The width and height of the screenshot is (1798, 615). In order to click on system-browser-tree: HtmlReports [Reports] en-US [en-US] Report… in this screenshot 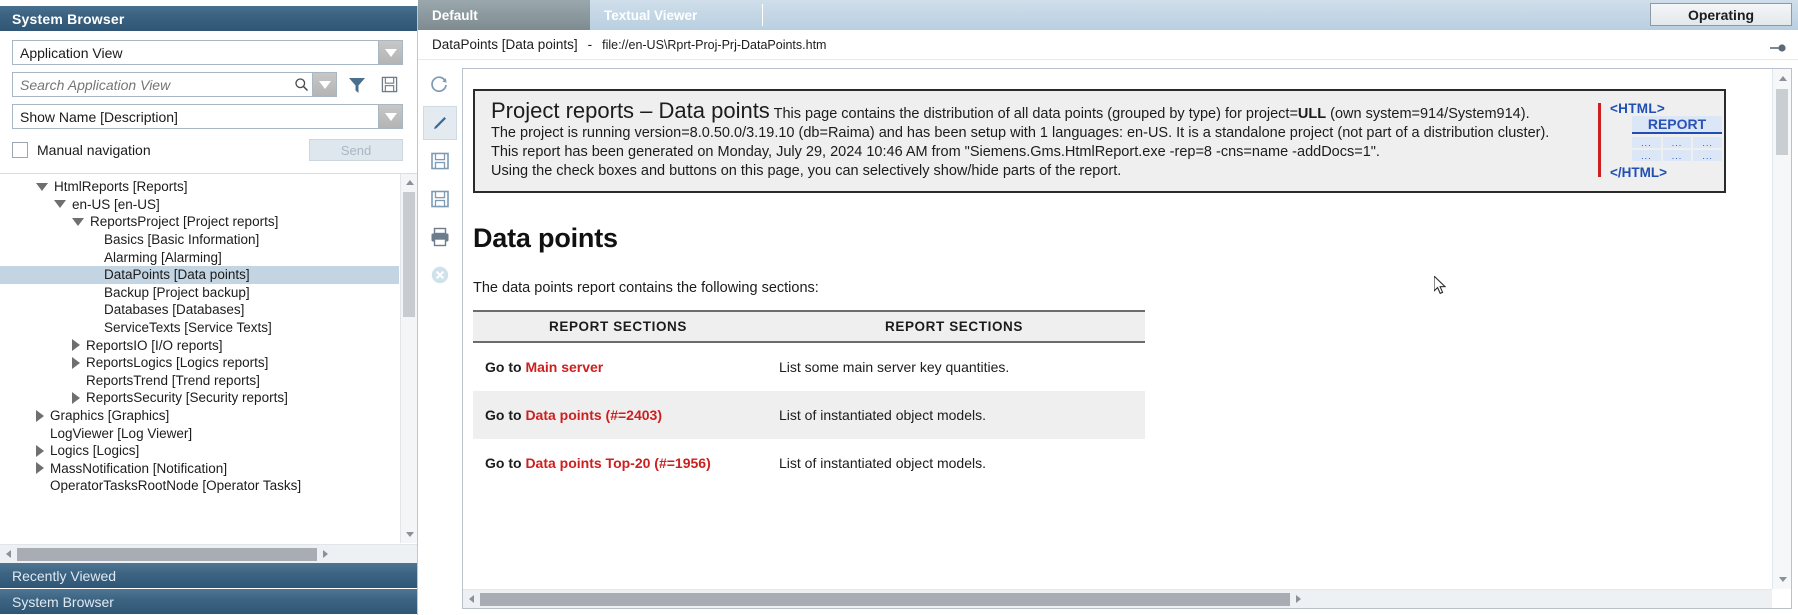, I will do `click(199, 358)`.